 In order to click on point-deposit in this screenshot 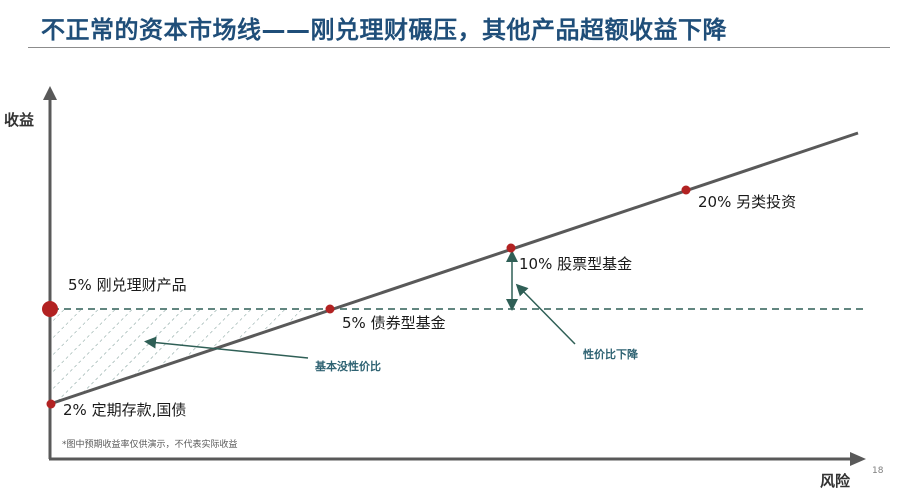, I will do `click(51, 404)`.